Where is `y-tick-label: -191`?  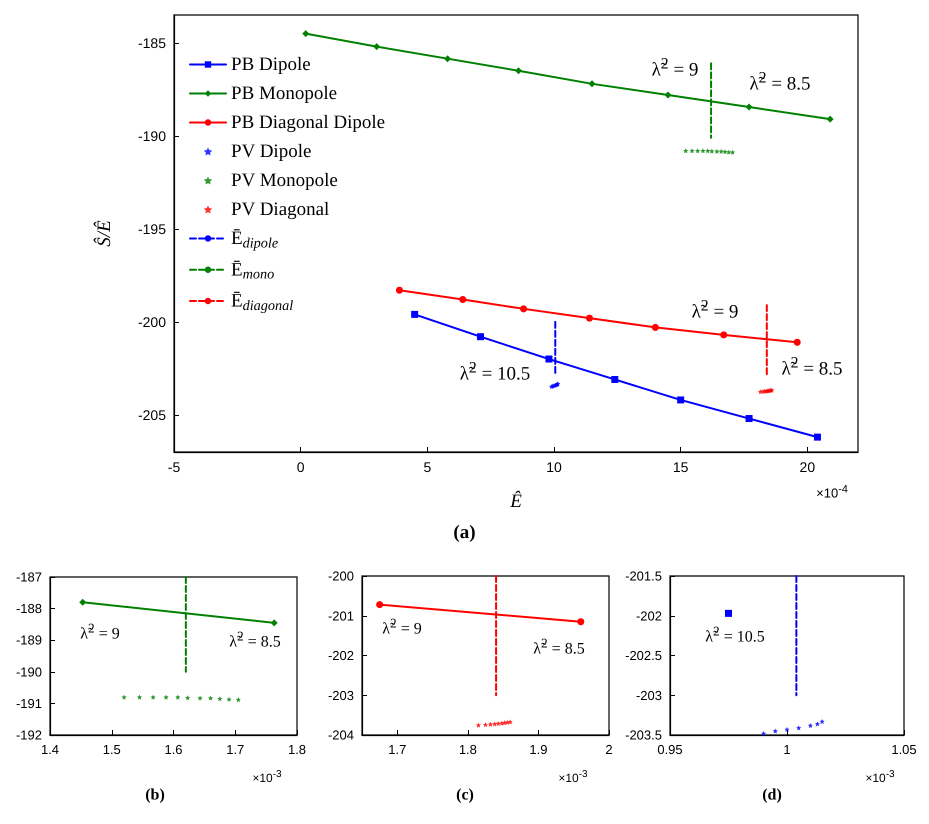 y-tick-label: -191 is located at coordinates (29, 703).